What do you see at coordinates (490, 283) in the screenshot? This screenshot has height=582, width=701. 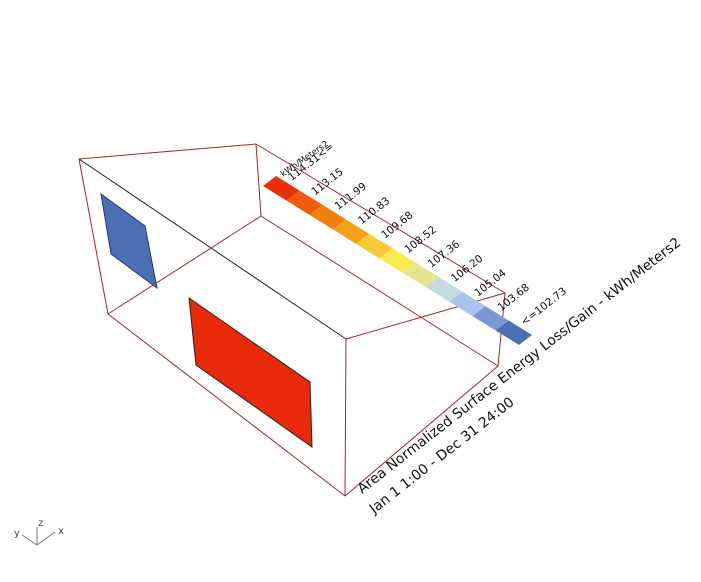 I see `legend-label-8: 105.04` at bounding box center [490, 283].